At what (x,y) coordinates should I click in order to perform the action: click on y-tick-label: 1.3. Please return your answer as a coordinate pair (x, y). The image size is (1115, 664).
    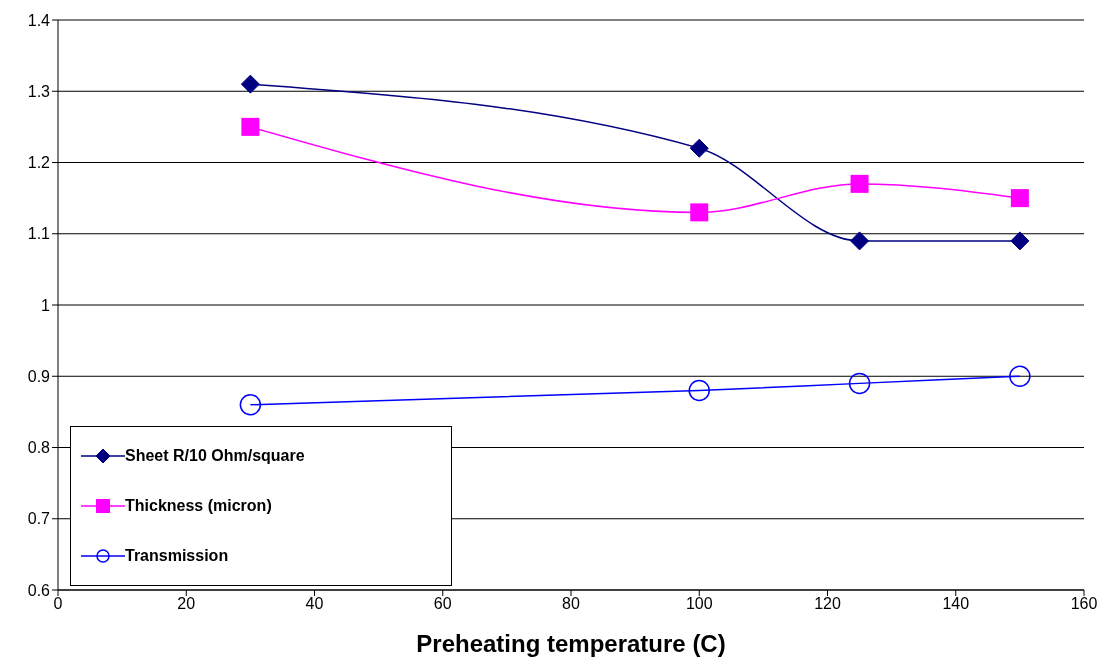
    Looking at the image, I should click on (39, 91).